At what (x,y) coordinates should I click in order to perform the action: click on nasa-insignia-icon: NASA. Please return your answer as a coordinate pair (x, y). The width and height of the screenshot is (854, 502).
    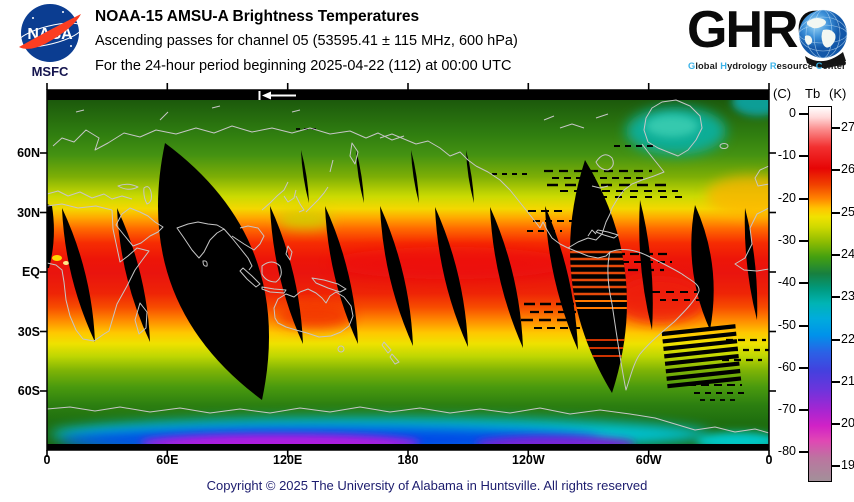
    Looking at the image, I should click on (50, 33).